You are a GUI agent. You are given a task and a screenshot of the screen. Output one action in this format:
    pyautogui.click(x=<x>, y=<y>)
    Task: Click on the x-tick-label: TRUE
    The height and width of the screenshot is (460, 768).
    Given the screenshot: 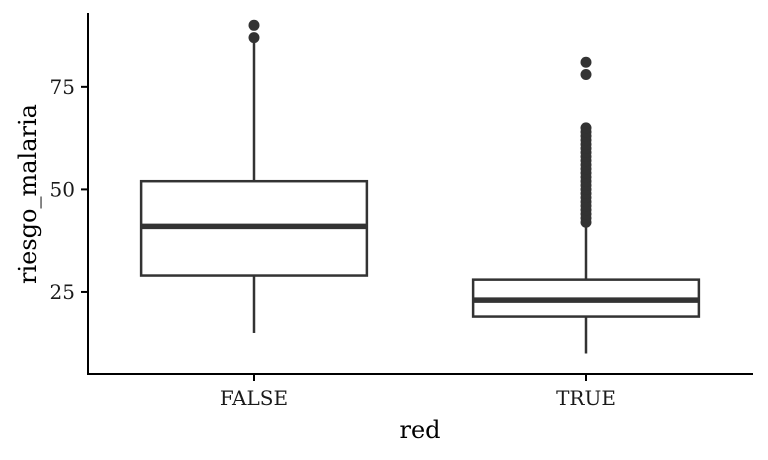 What is the action you would take?
    pyautogui.click(x=586, y=398)
    